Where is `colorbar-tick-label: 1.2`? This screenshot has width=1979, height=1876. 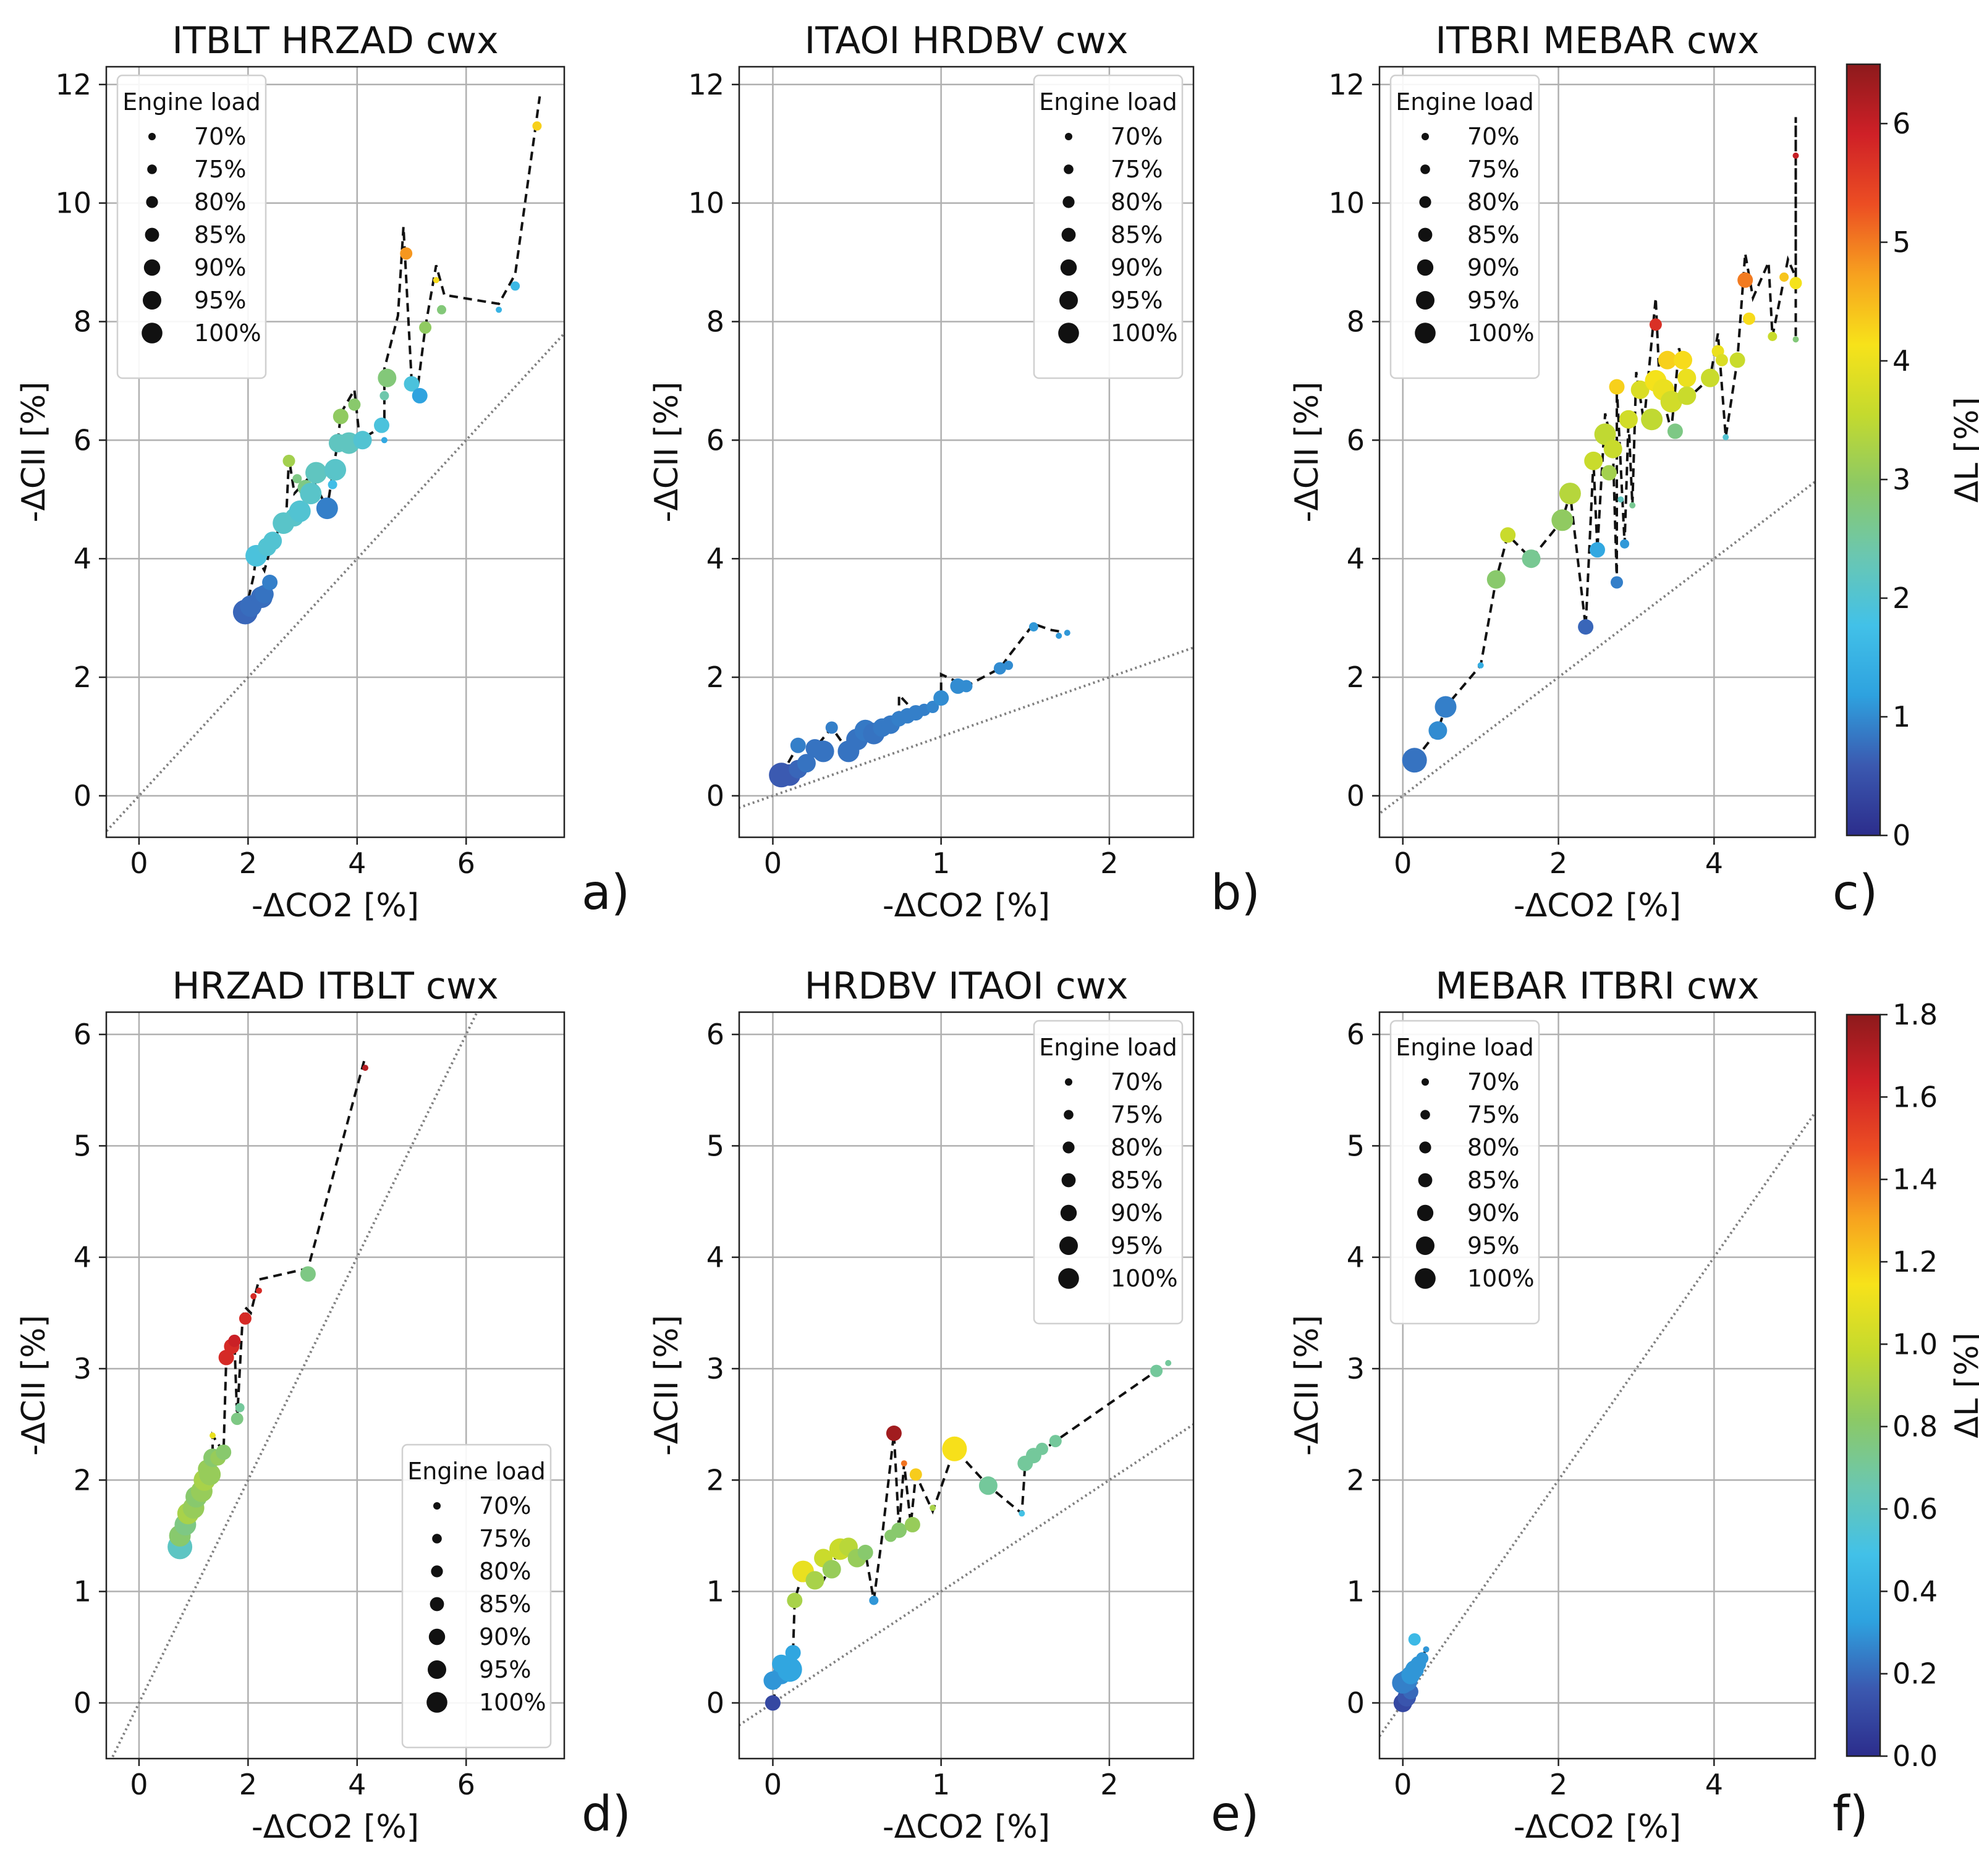
colorbar-tick-label: 1.2 is located at coordinates (1915, 1261).